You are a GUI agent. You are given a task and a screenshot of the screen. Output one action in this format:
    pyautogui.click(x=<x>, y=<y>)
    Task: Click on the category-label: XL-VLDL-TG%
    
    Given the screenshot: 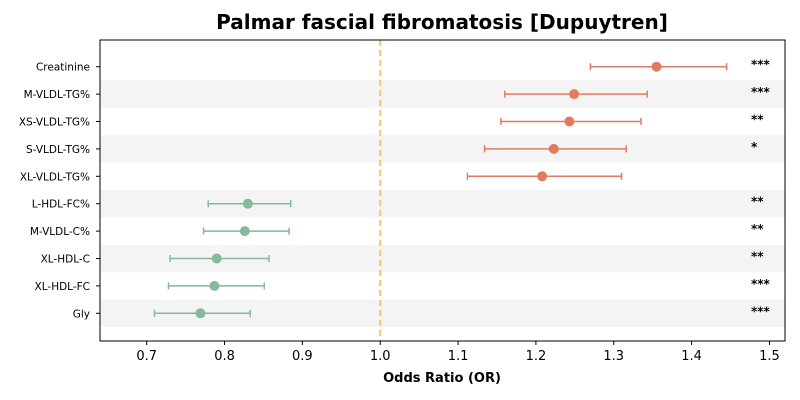 What is the action you would take?
    pyautogui.click(x=55, y=177)
    